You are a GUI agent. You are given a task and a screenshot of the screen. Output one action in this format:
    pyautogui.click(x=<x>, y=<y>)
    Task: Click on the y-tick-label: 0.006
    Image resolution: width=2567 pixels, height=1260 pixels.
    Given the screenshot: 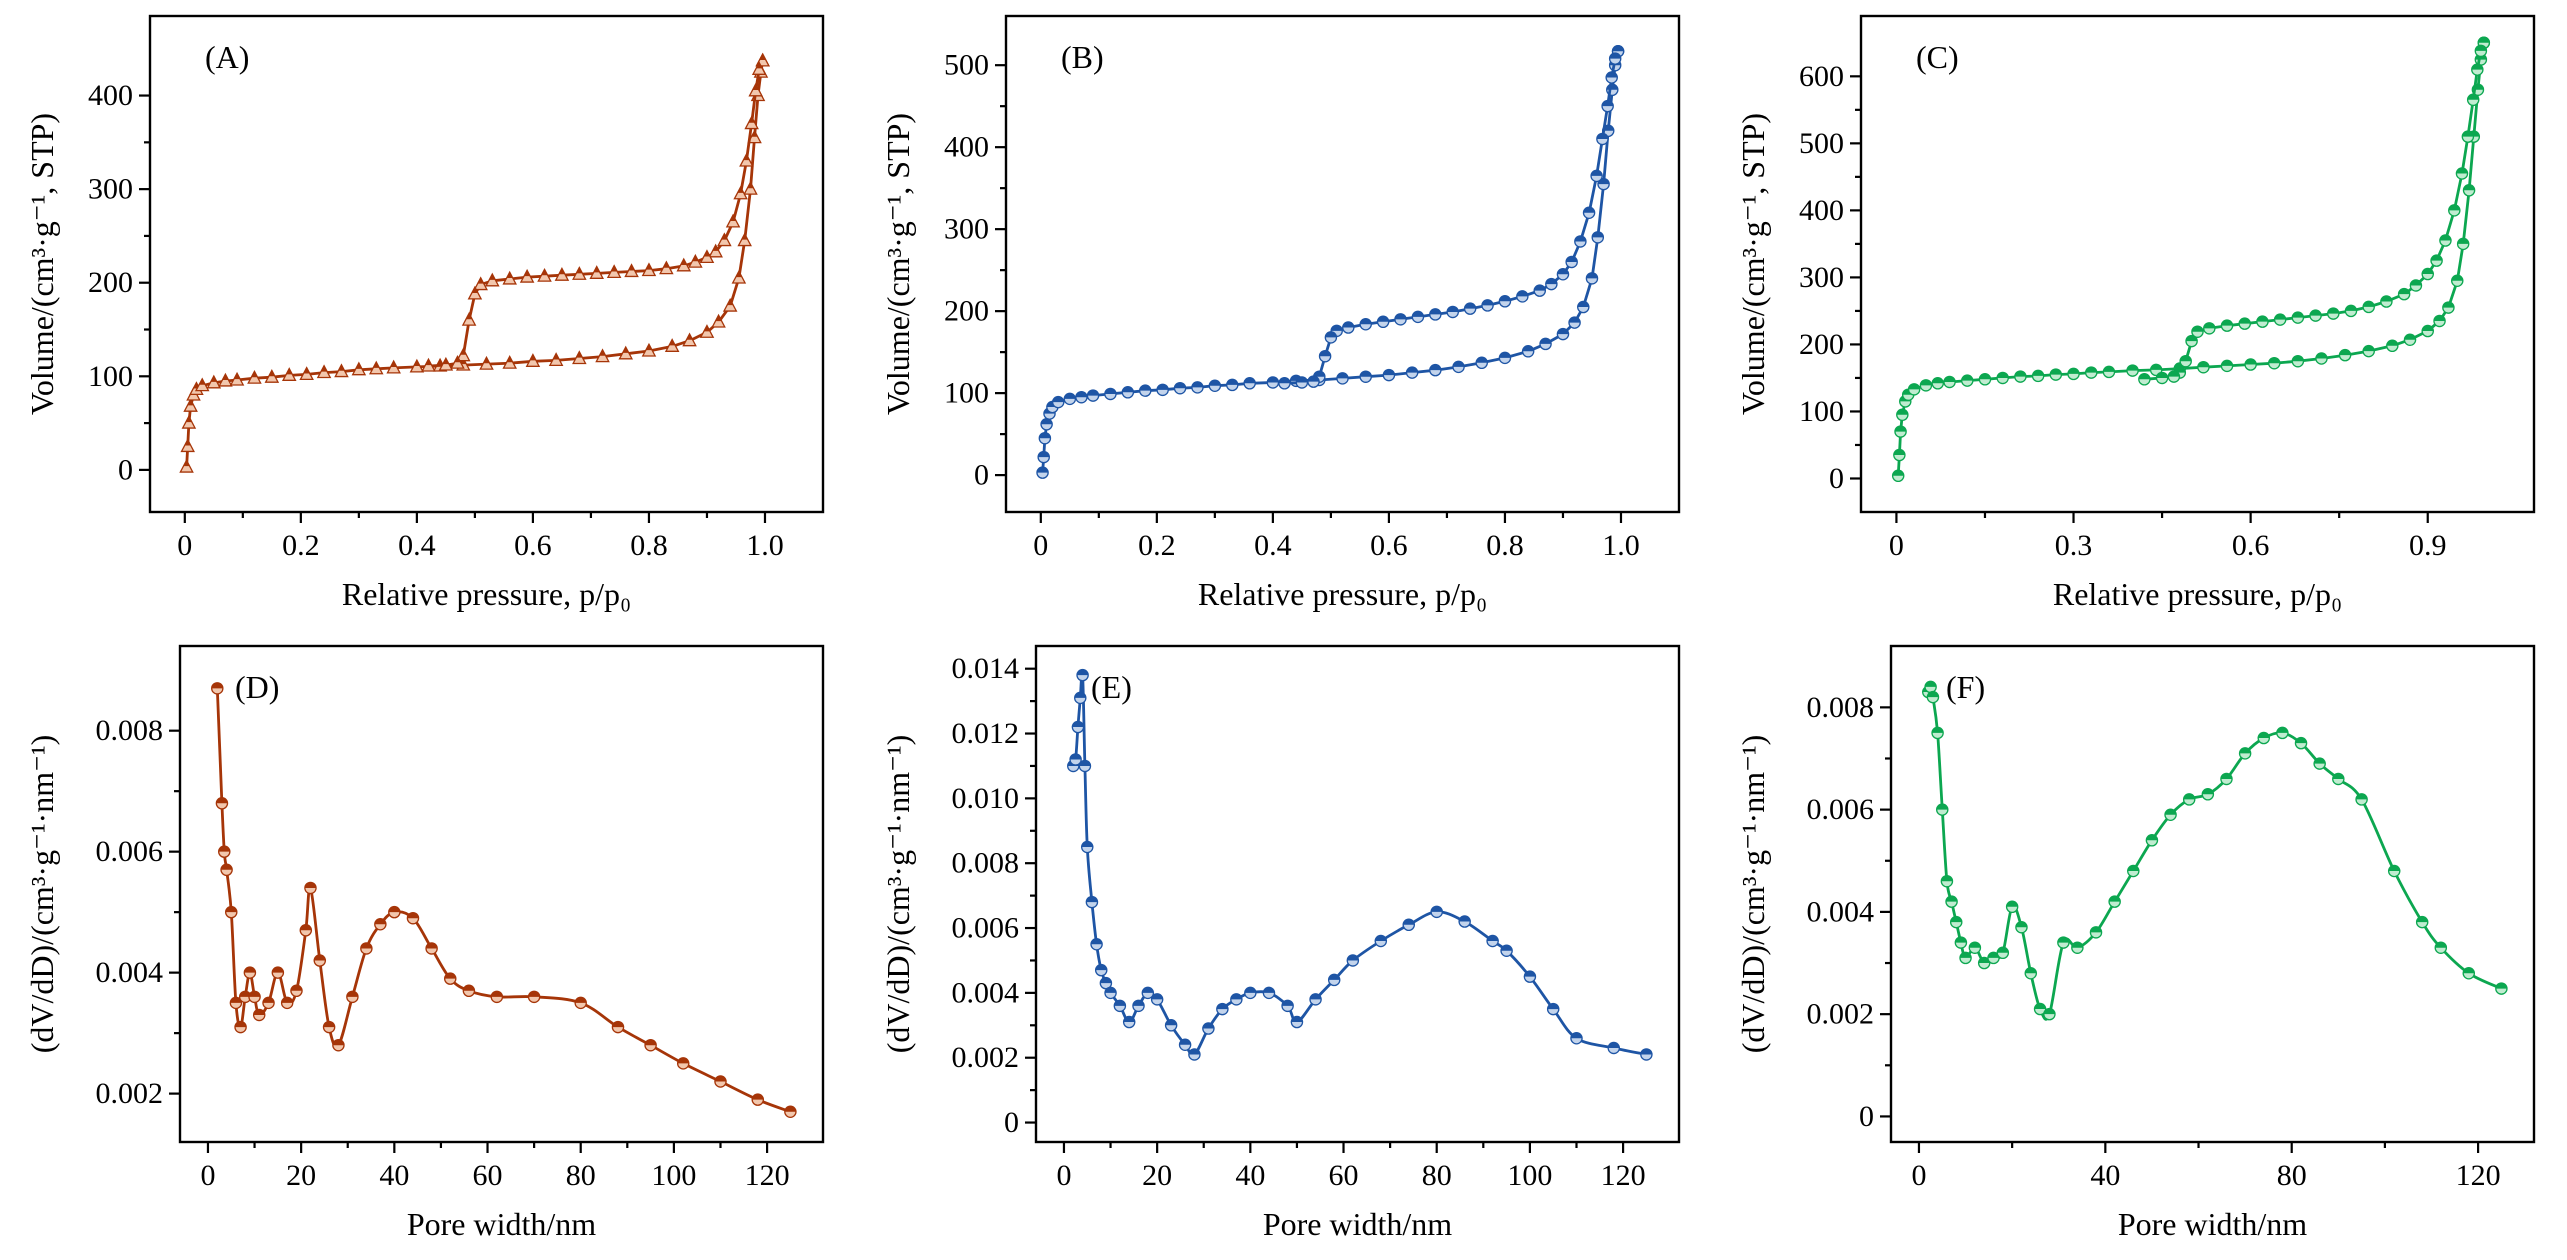 What is the action you would take?
    pyautogui.click(x=130, y=851)
    